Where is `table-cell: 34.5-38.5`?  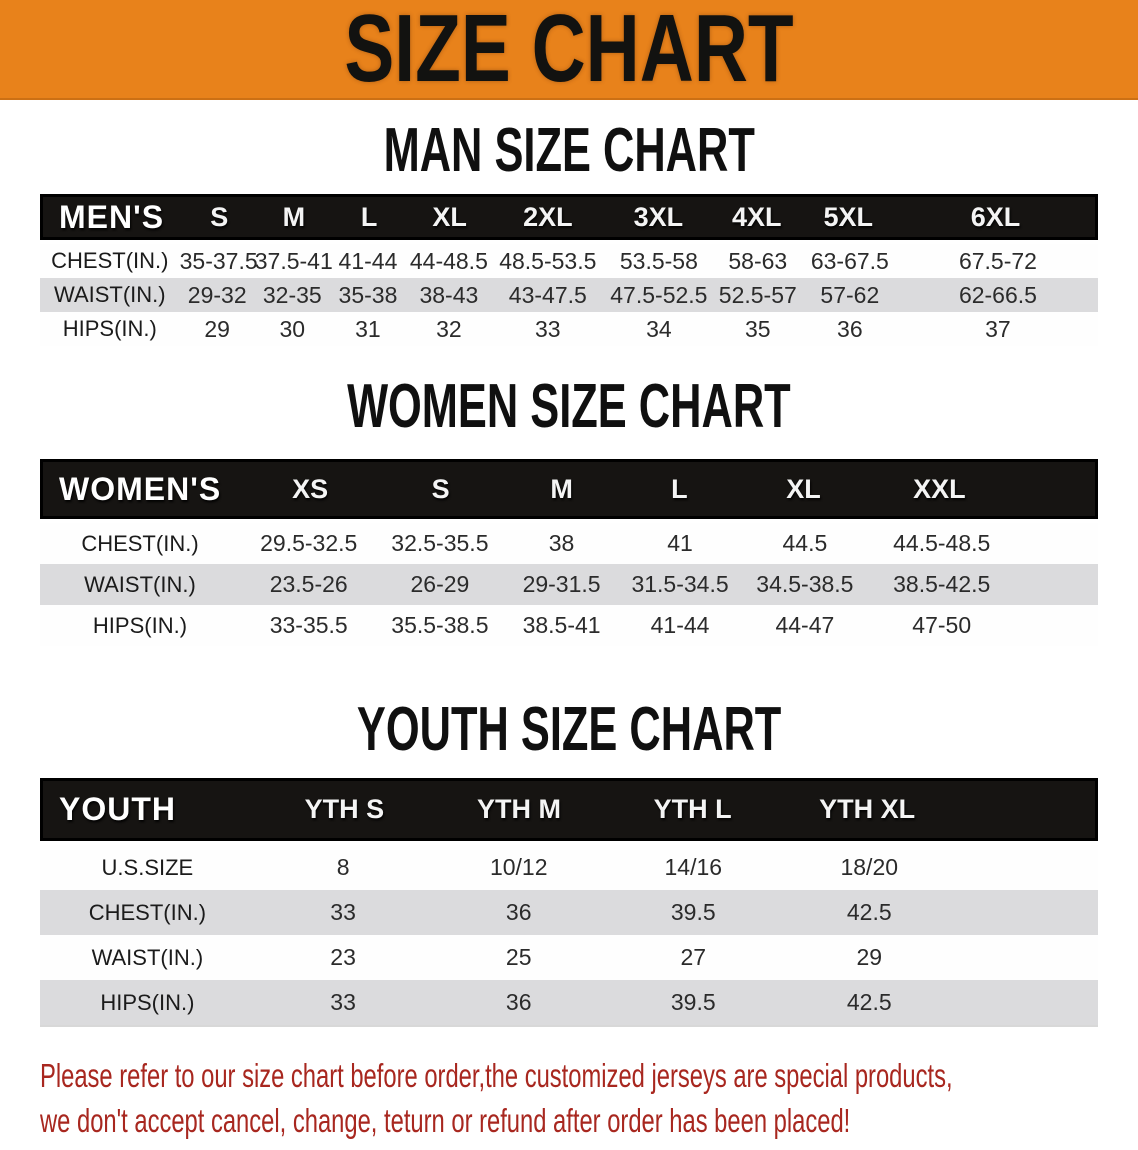 table-cell: 34.5-38.5 is located at coordinates (805, 584).